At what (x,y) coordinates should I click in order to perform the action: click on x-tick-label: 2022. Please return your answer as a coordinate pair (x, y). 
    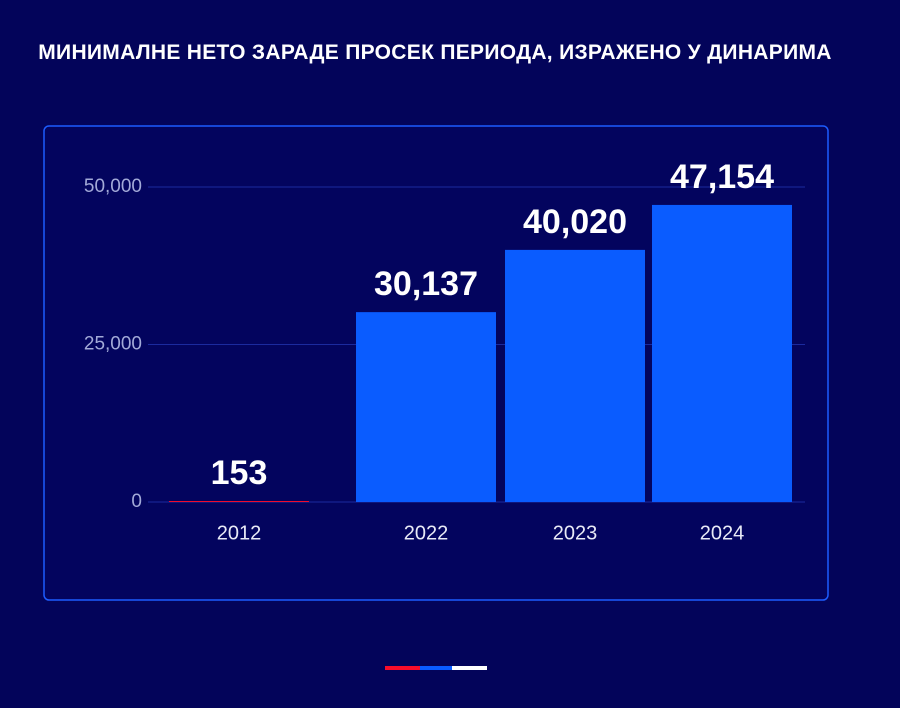
    Looking at the image, I should click on (426, 533).